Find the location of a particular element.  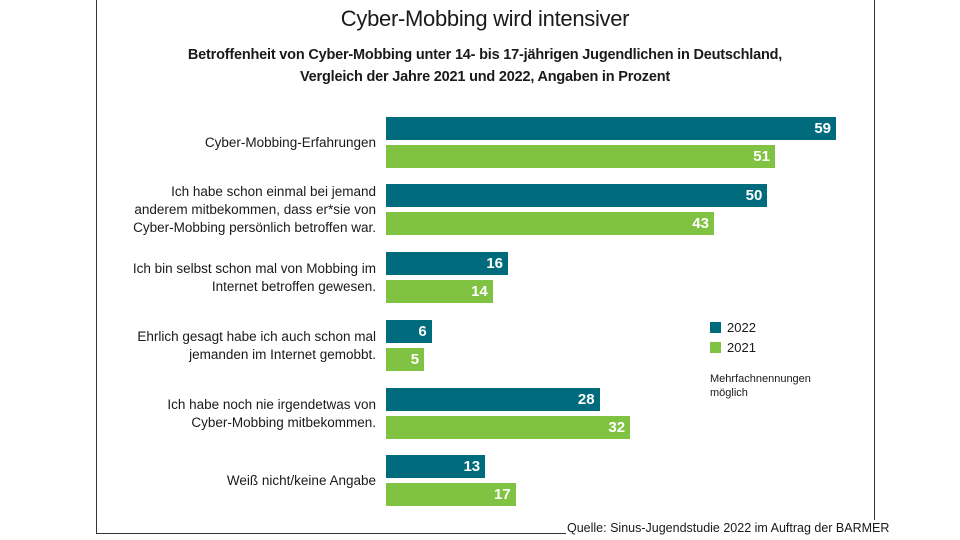

legend-item-2022: 2022 is located at coordinates (733, 327).